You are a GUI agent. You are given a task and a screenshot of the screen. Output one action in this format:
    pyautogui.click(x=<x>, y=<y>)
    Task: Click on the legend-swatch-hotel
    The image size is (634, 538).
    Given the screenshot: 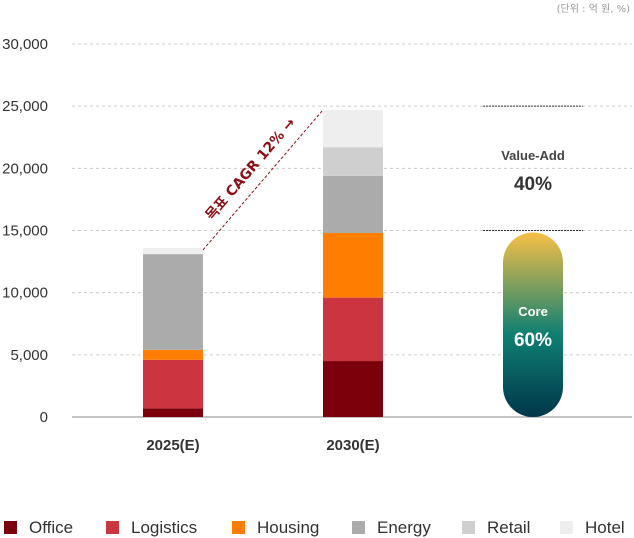 What is the action you would take?
    pyautogui.click(x=566, y=527)
    